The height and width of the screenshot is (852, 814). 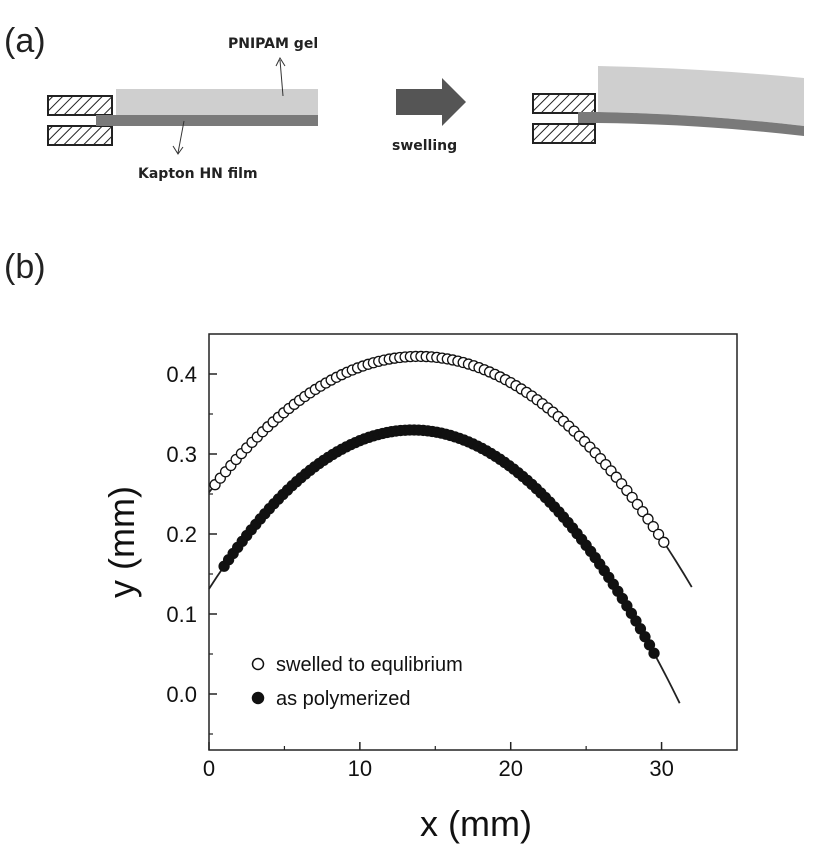 What do you see at coordinates (476, 823) in the screenshot?
I see `x-axis-title: x (mm)` at bounding box center [476, 823].